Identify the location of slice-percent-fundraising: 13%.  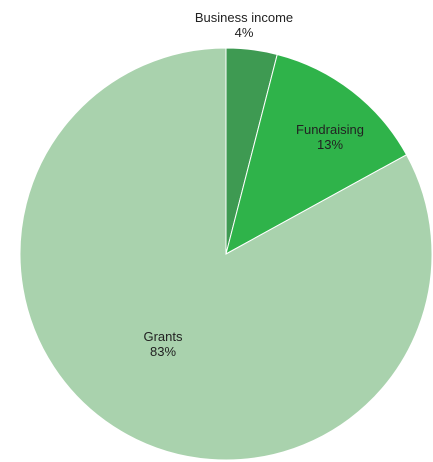
(330, 144).